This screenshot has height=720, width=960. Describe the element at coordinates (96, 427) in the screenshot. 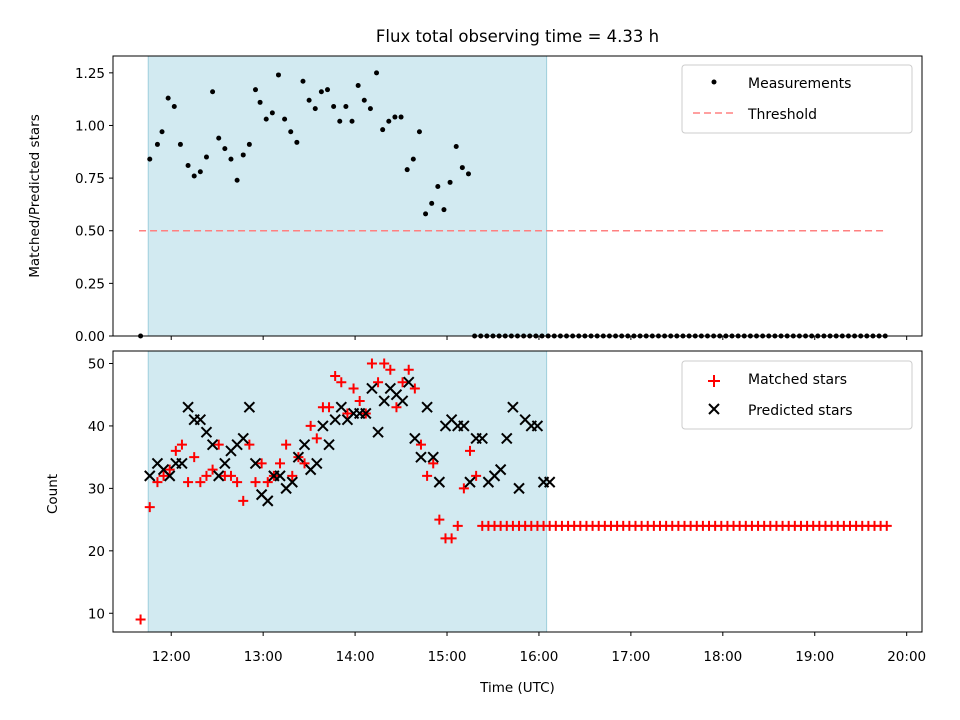

I see `counts-y-tick-label: 40` at that location.